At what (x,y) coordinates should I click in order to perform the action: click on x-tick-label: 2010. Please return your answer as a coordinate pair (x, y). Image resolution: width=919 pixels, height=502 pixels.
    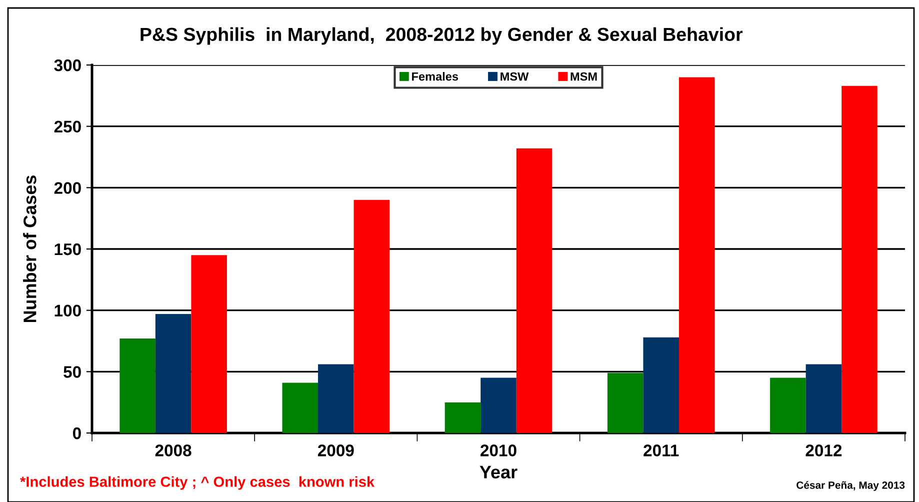
    Looking at the image, I should click on (498, 450).